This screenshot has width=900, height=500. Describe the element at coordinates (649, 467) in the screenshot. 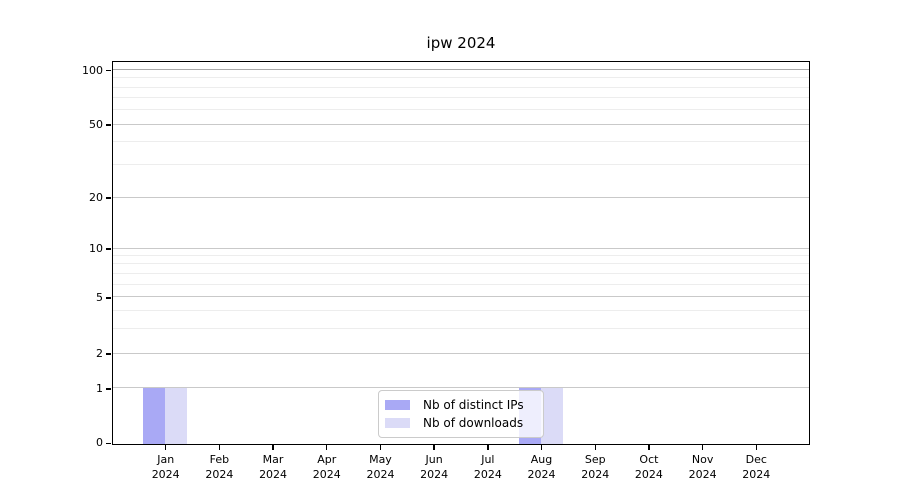

I see `x-tick-label: Oct 2024` at that location.